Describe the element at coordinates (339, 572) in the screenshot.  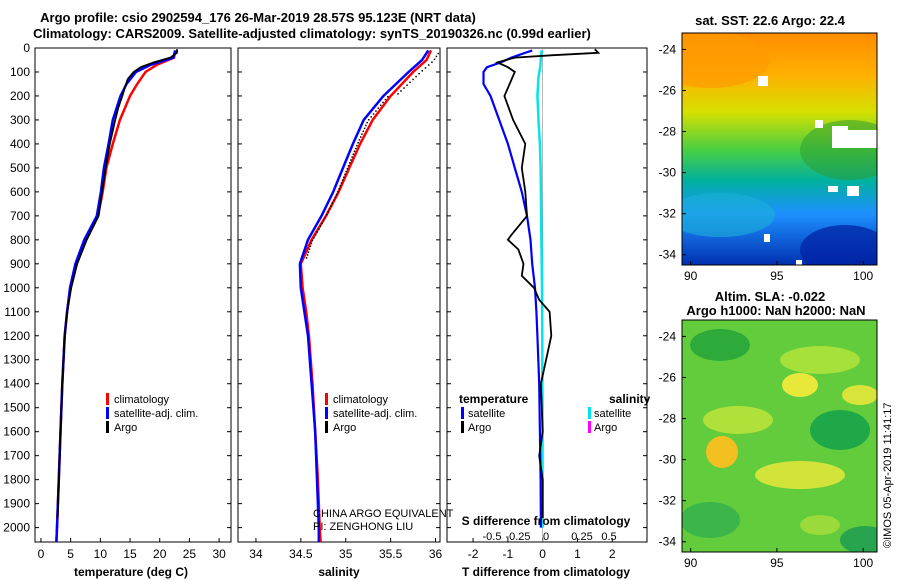
I see `salinity-x-label: salinity` at that location.